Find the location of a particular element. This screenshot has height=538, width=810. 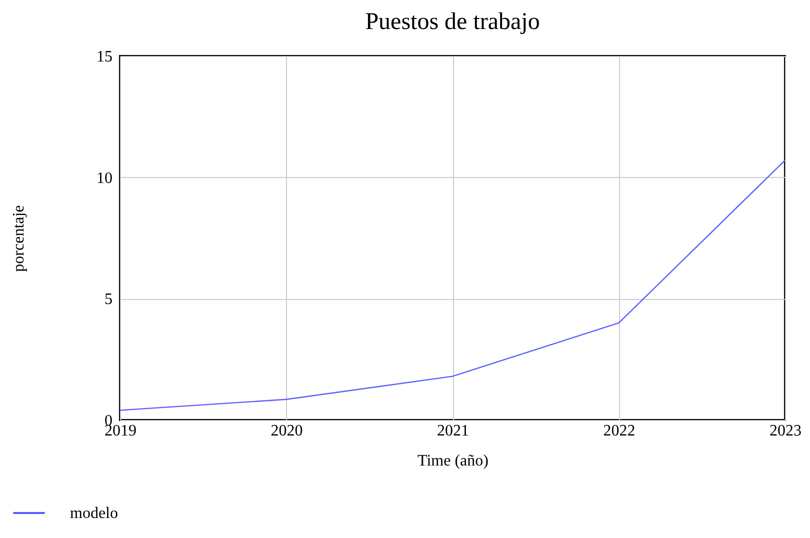

x-tick-label: 2023 is located at coordinates (786, 431).